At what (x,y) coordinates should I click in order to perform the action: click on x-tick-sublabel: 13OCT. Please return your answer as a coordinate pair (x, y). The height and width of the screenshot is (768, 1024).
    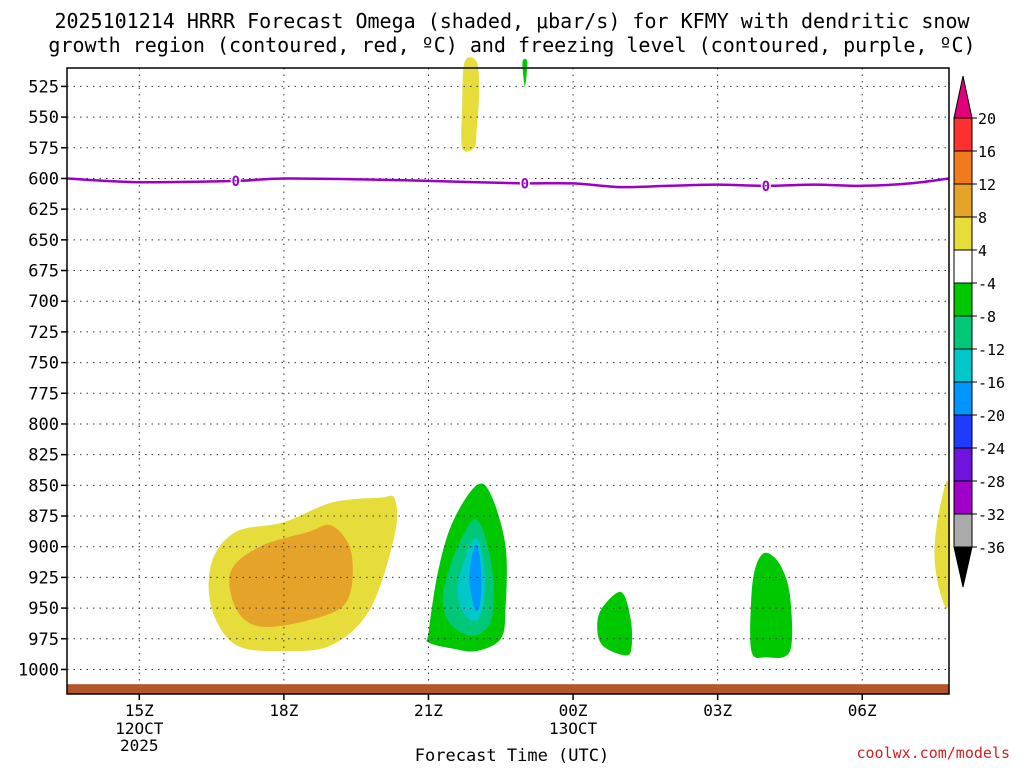
    Looking at the image, I should click on (573, 728).